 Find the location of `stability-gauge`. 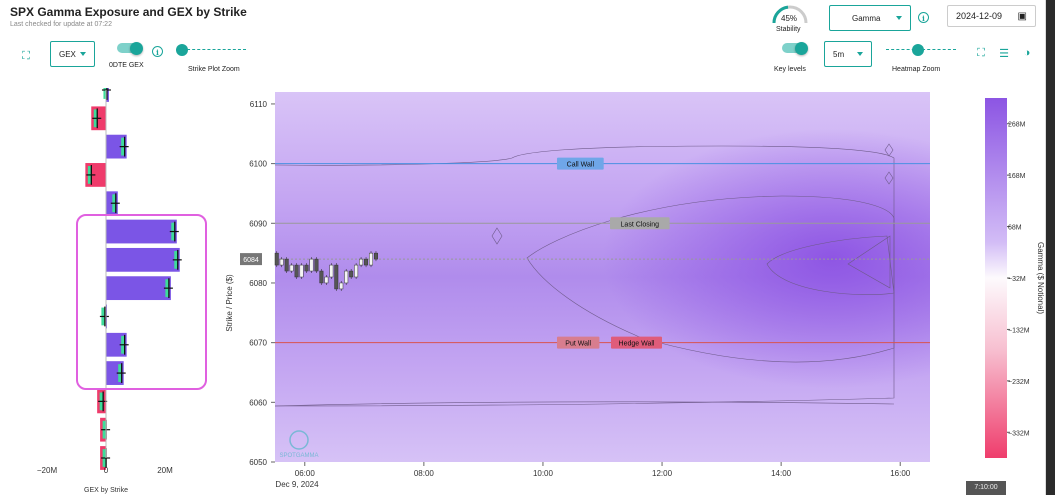

stability-gauge is located at coordinates (790, 14).